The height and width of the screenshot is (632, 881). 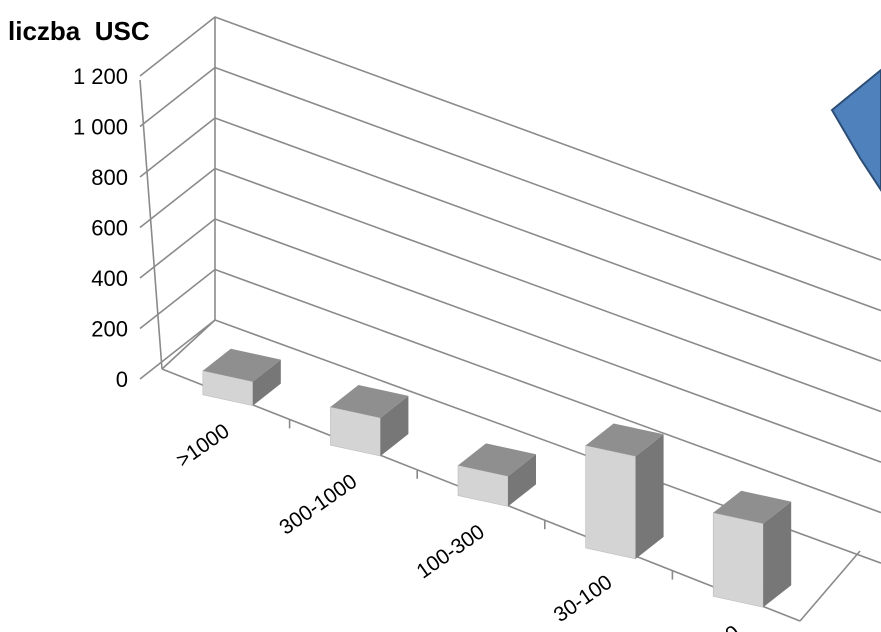 What do you see at coordinates (855, 130) in the screenshot?
I see `decorative-pentagon-shape` at bounding box center [855, 130].